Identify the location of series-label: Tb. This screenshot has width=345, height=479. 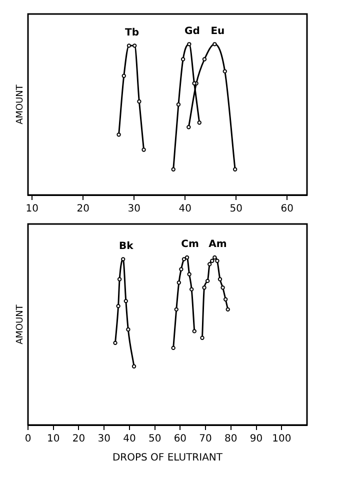
(132, 32).